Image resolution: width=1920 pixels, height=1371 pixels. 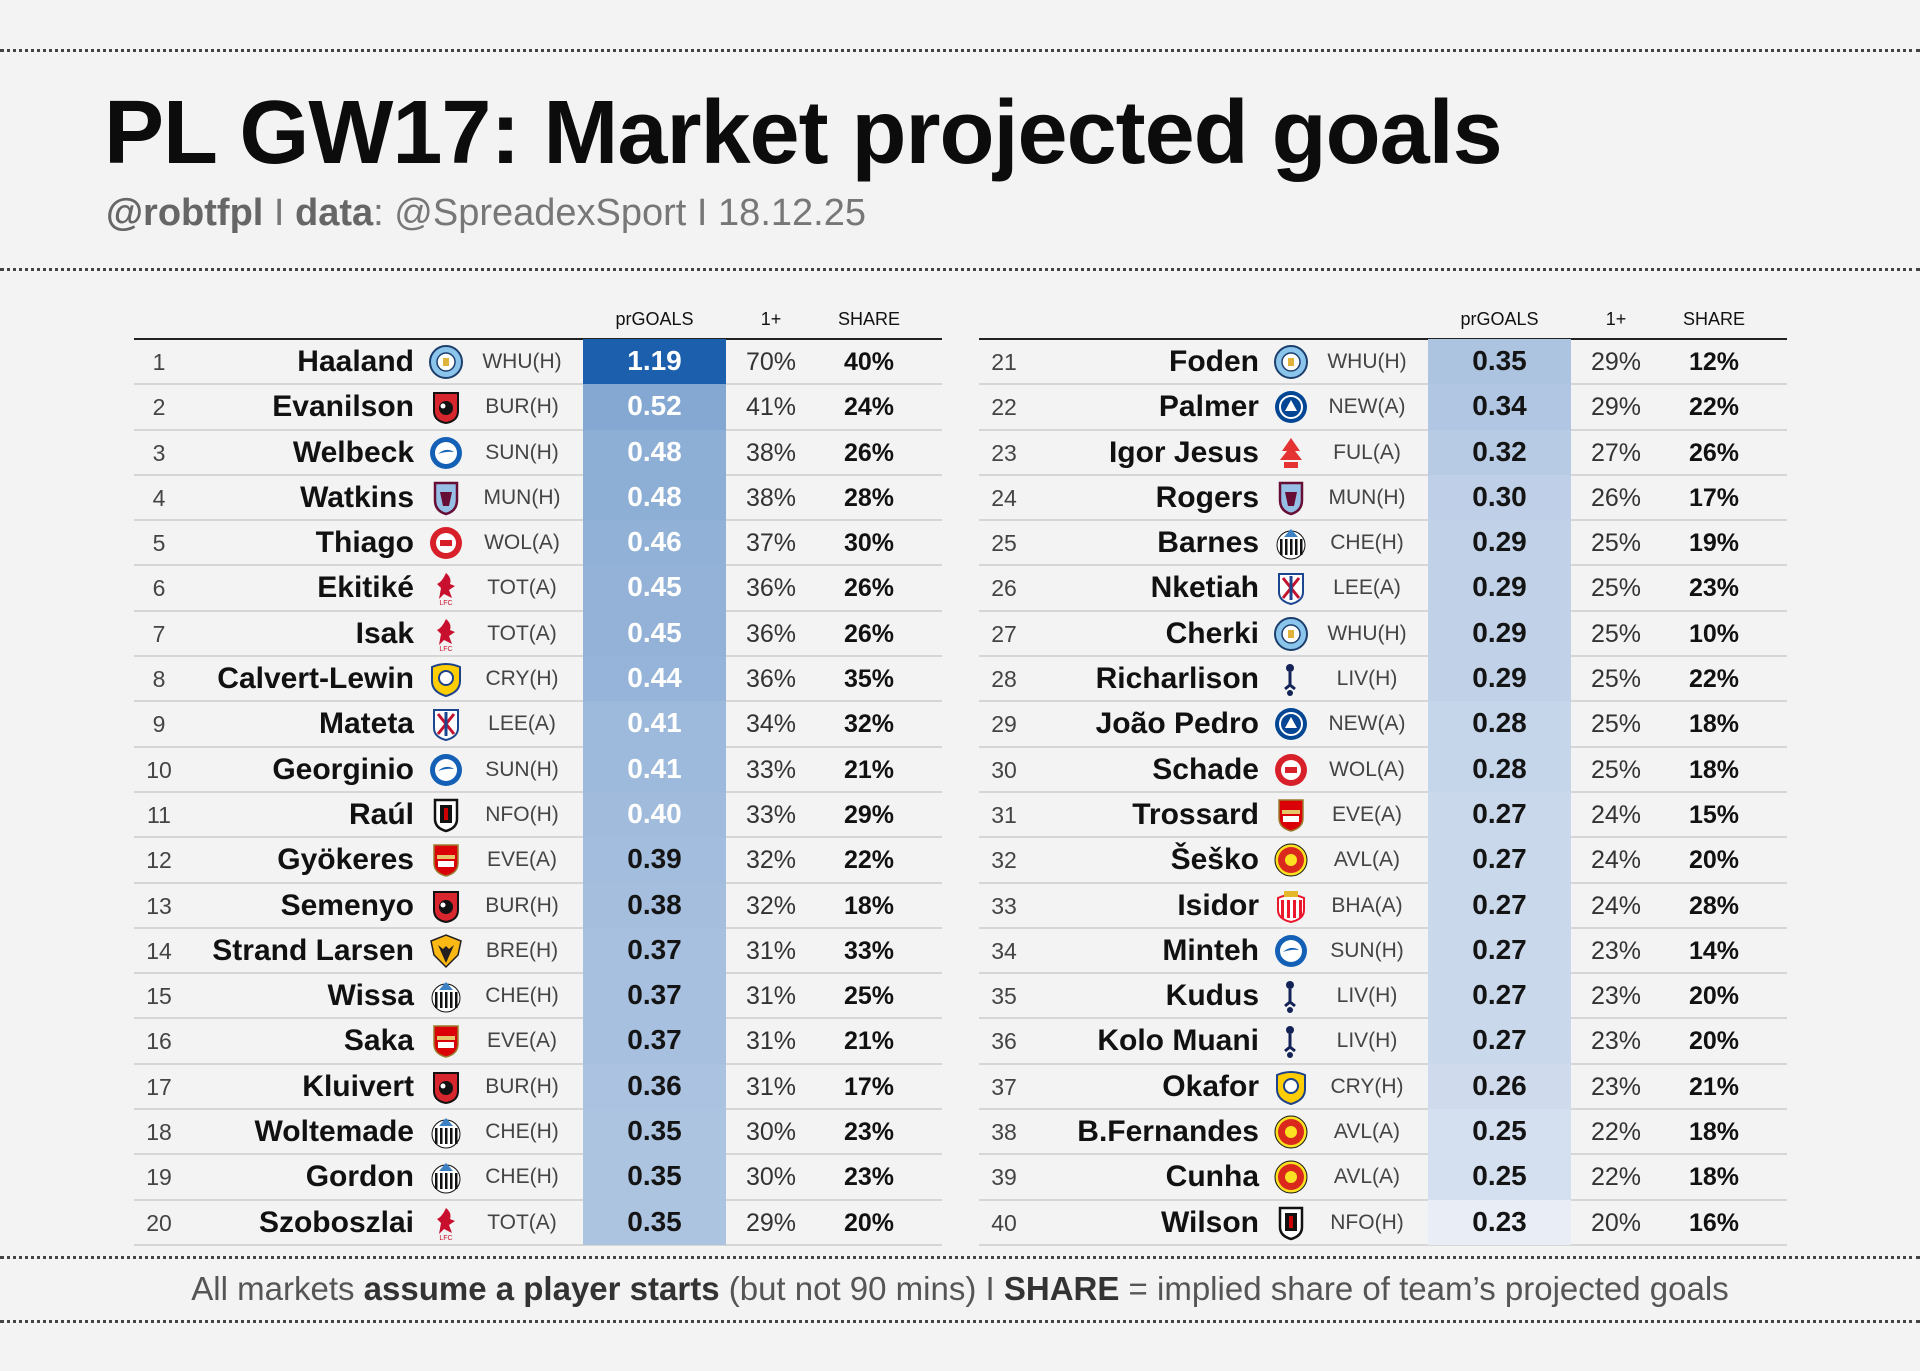 What do you see at coordinates (522, 497) in the screenshot?
I see `fixture-cell: MUN(H)` at bounding box center [522, 497].